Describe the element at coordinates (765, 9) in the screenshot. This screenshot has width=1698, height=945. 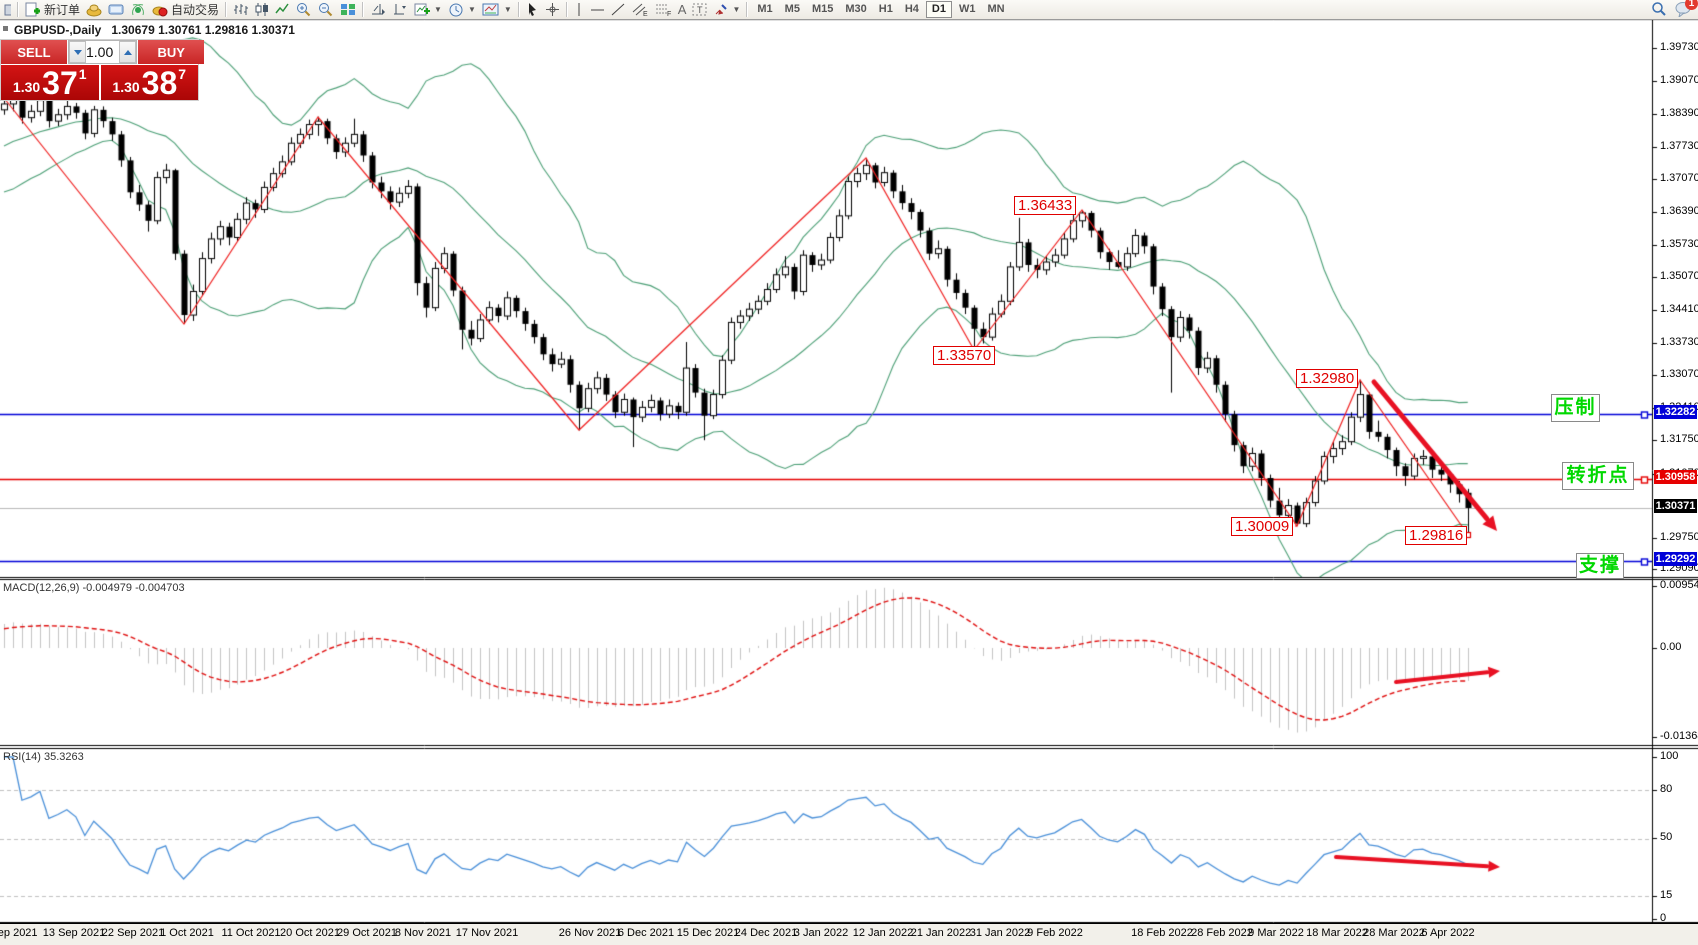
I see `timeframe-m1: M1` at that location.